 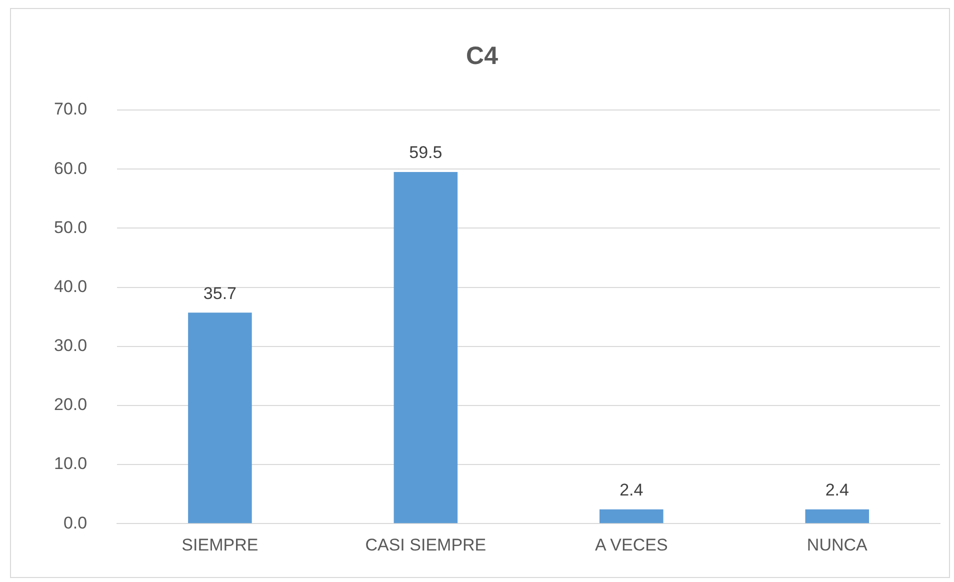 I want to click on x-tick-label: A VECES, so click(x=631, y=544).